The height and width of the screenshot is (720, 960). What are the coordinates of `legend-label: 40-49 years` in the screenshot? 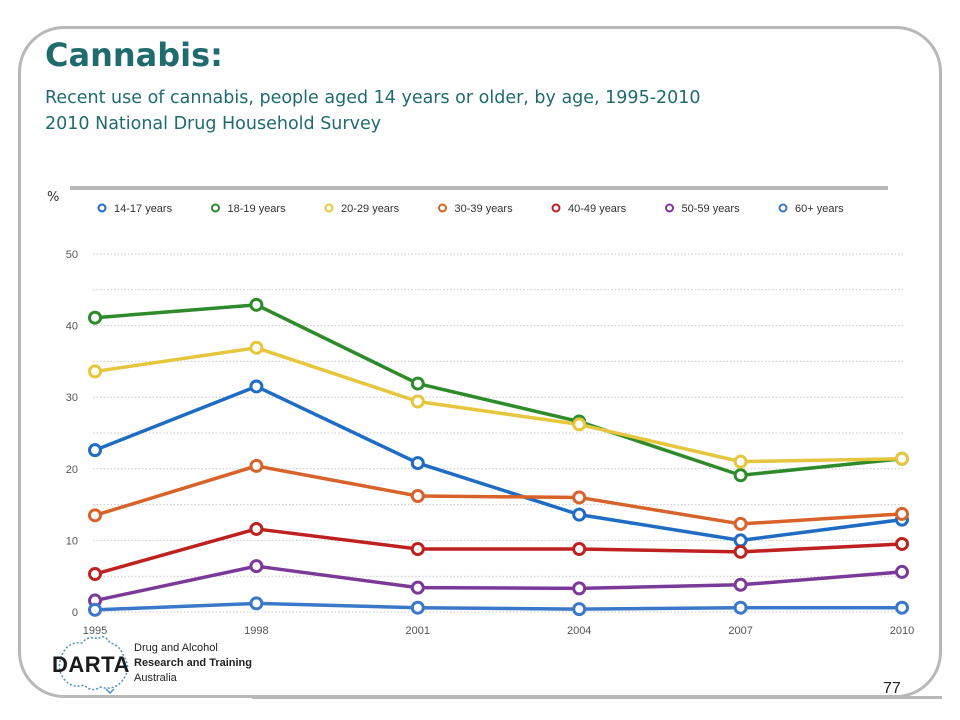 It's located at (597, 209).